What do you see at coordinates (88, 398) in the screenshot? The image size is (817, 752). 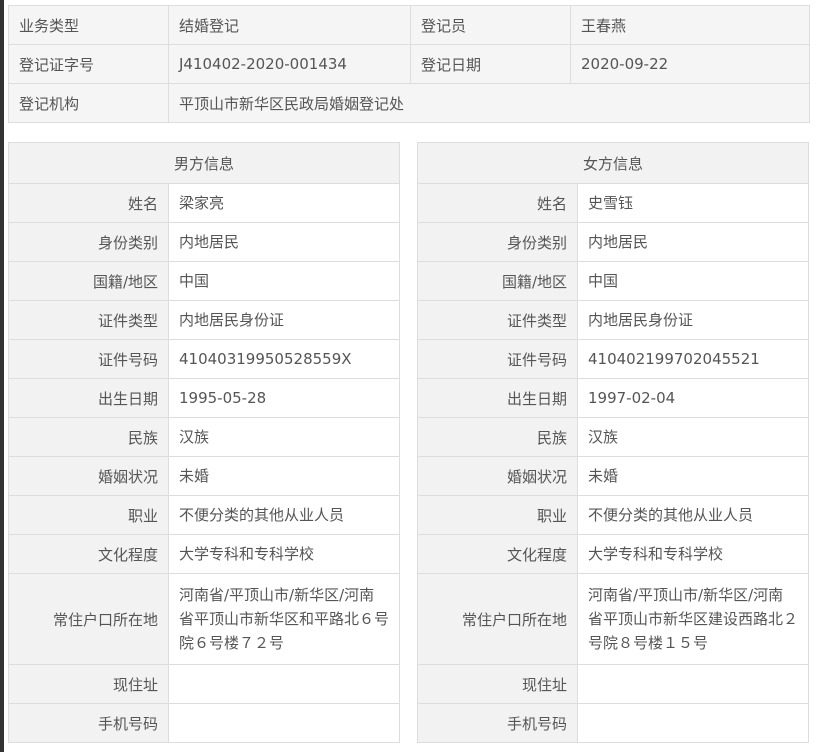 I see `male-field-label: 出生日期` at bounding box center [88, 398].